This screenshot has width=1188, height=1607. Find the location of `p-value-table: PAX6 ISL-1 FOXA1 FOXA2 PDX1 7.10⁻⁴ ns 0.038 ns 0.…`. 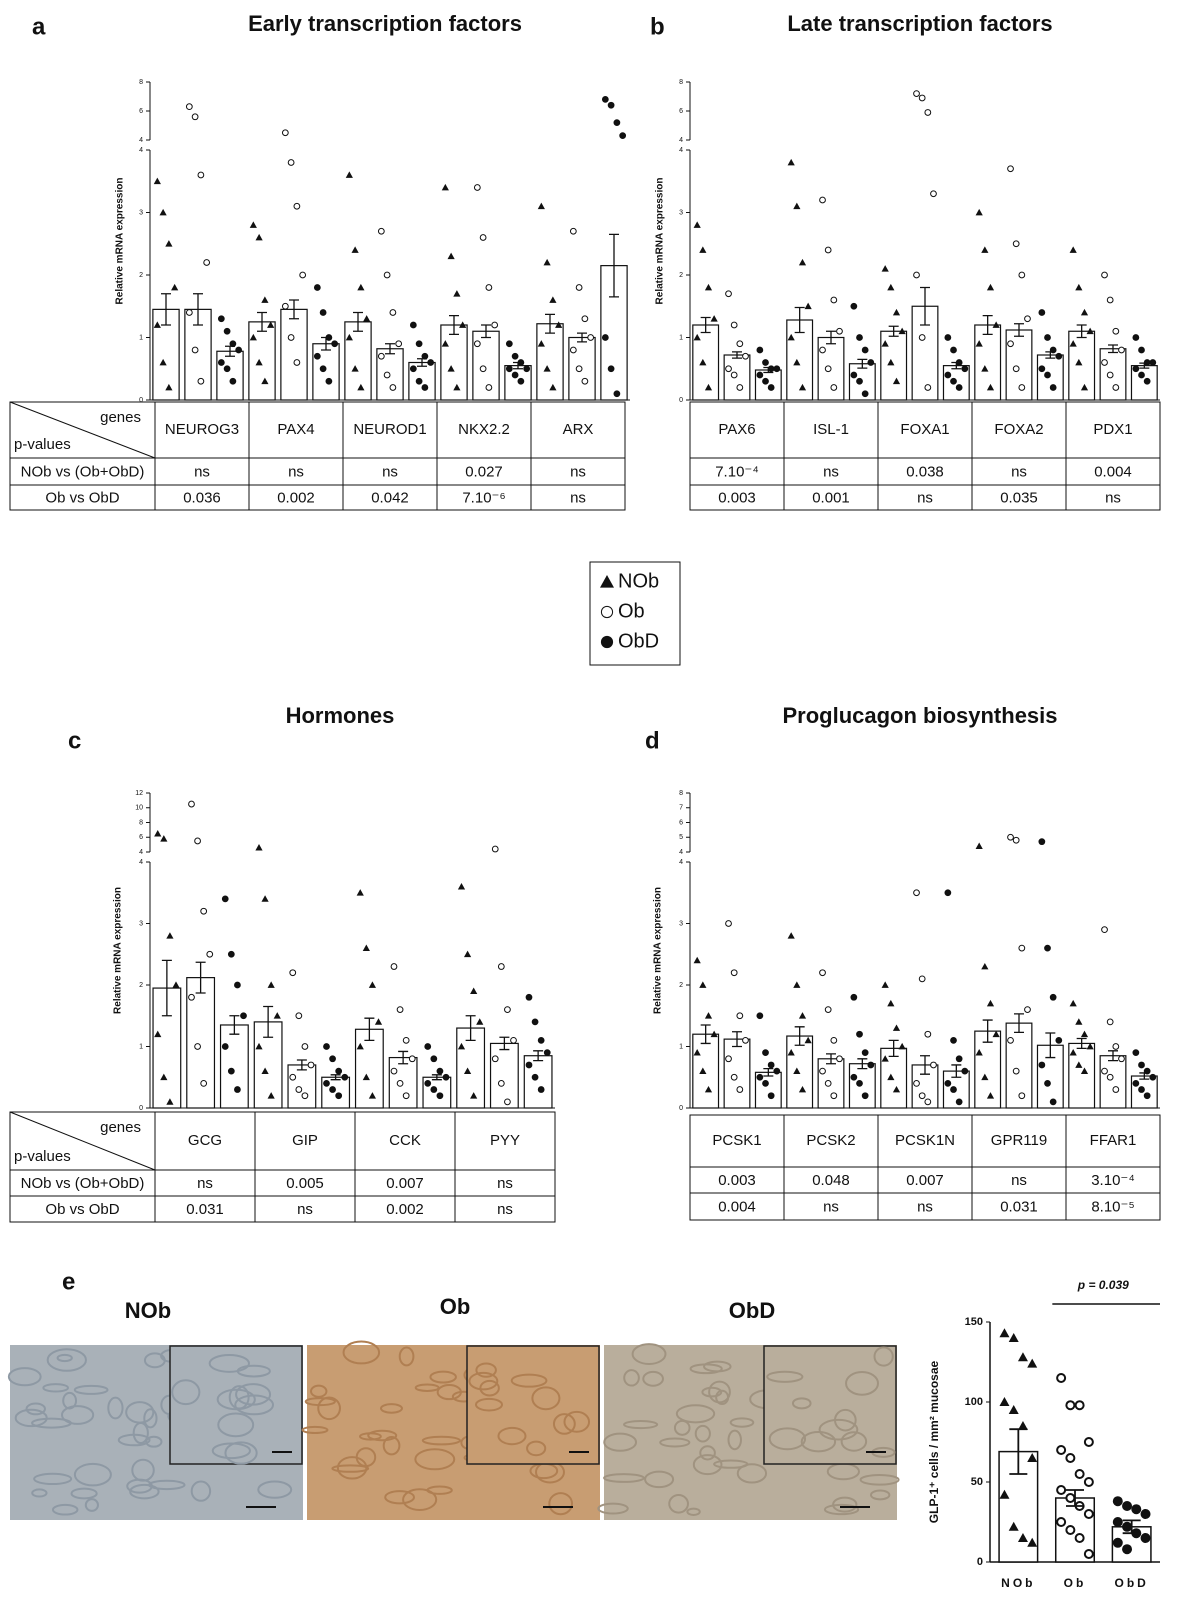

p-value-table: PAX6 ISL-1 FOXA1 FOXA2 PDX1 7.10⁻⁴ ns 0.038 ns 0.… is located at coordinates (925, 456).